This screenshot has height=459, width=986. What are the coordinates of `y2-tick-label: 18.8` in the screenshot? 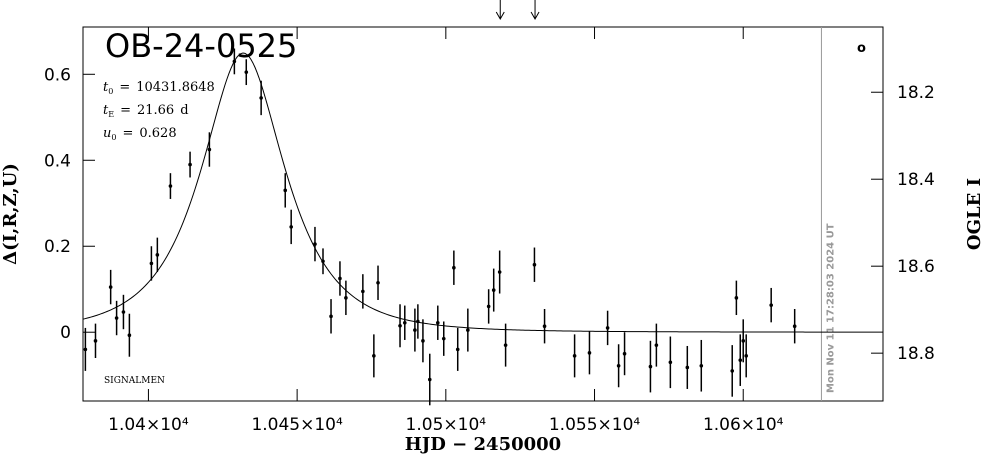 It's located at (916, 354).